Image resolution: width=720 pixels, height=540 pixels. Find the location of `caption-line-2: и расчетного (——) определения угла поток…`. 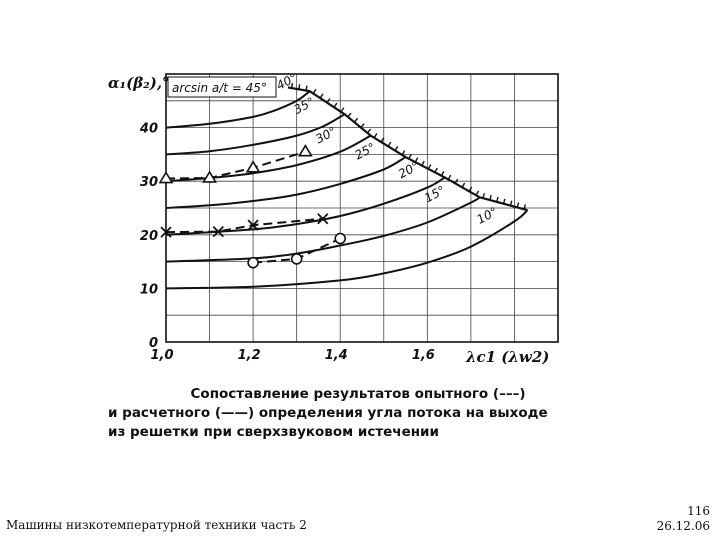

caption-line-2: и расчетного (——) определения угла поток… is located at coordinates (328, 413).